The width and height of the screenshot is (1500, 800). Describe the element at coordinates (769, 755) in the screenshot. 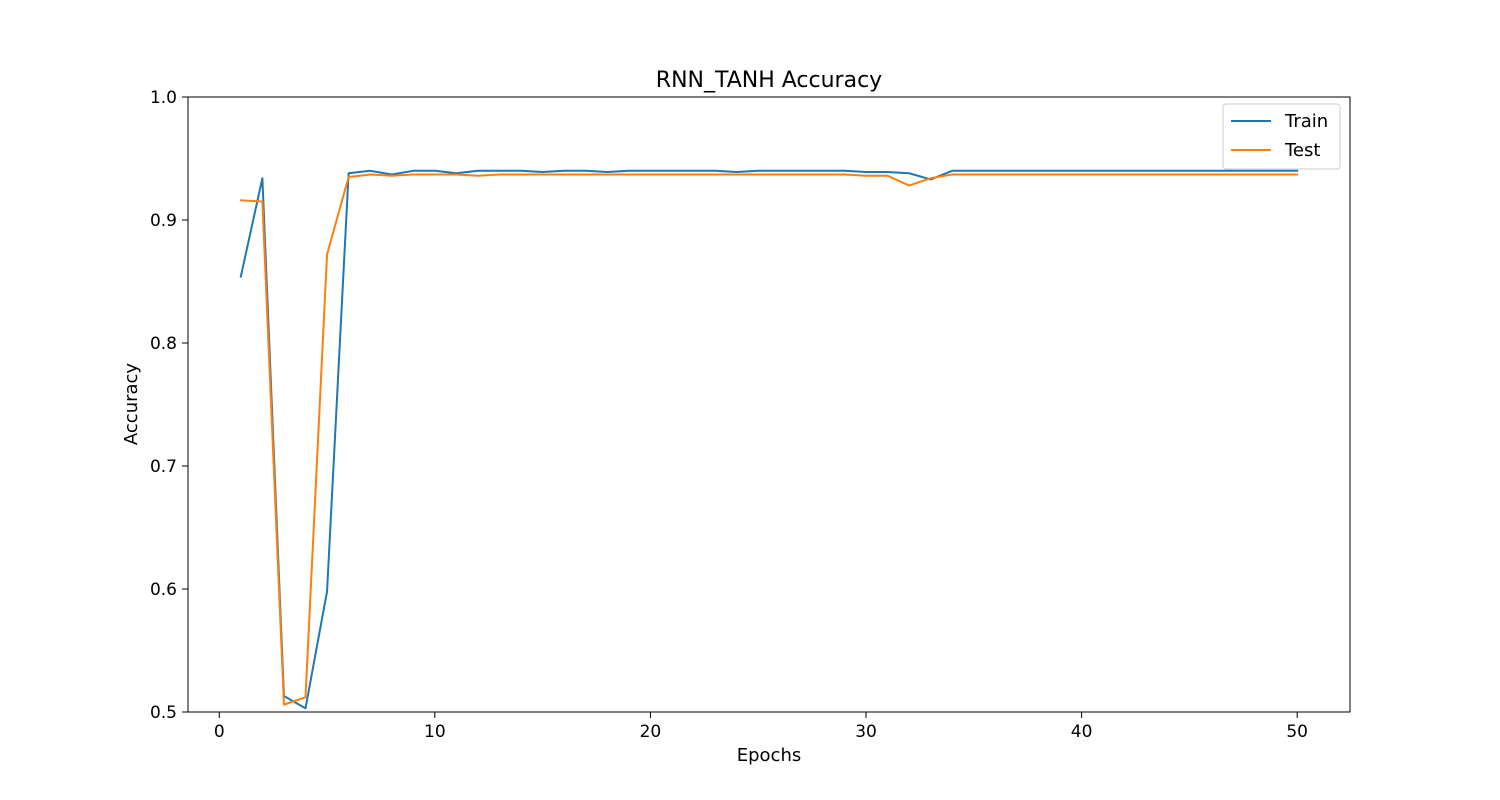

I see `x-axis-label: Epochs` at that location.